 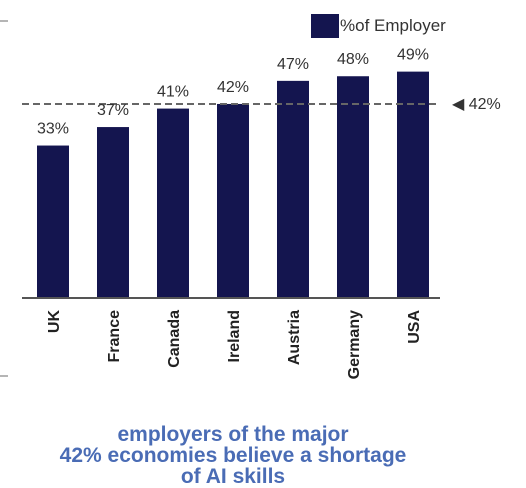 What do you see at coordinates (294, 337) in the screenshot?
I see `x-tick-label-austria: Austria` at bounding box center [294, 337].